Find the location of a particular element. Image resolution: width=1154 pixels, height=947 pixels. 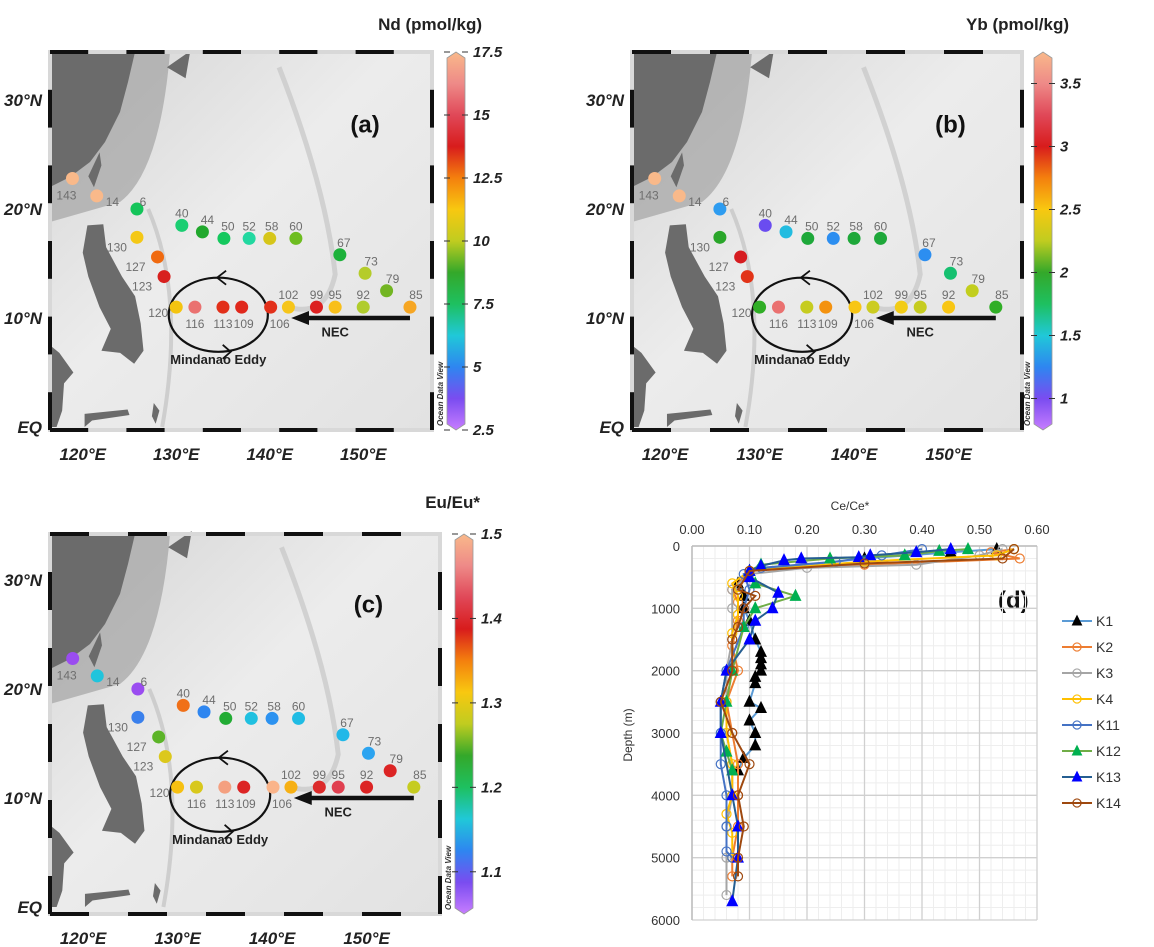

legend-item-k13: K13 is located at coordinates (1091, 777).